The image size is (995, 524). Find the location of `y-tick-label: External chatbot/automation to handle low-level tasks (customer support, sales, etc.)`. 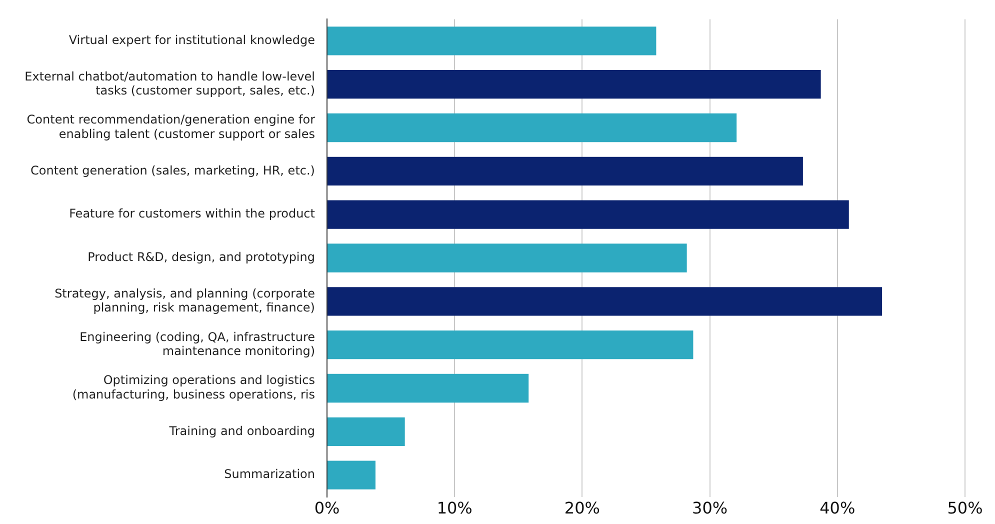

y-tick-label: External chatbot/automation to handle low-level tasks (customer support, sales, etc.) is located at coordinates (169, 83).